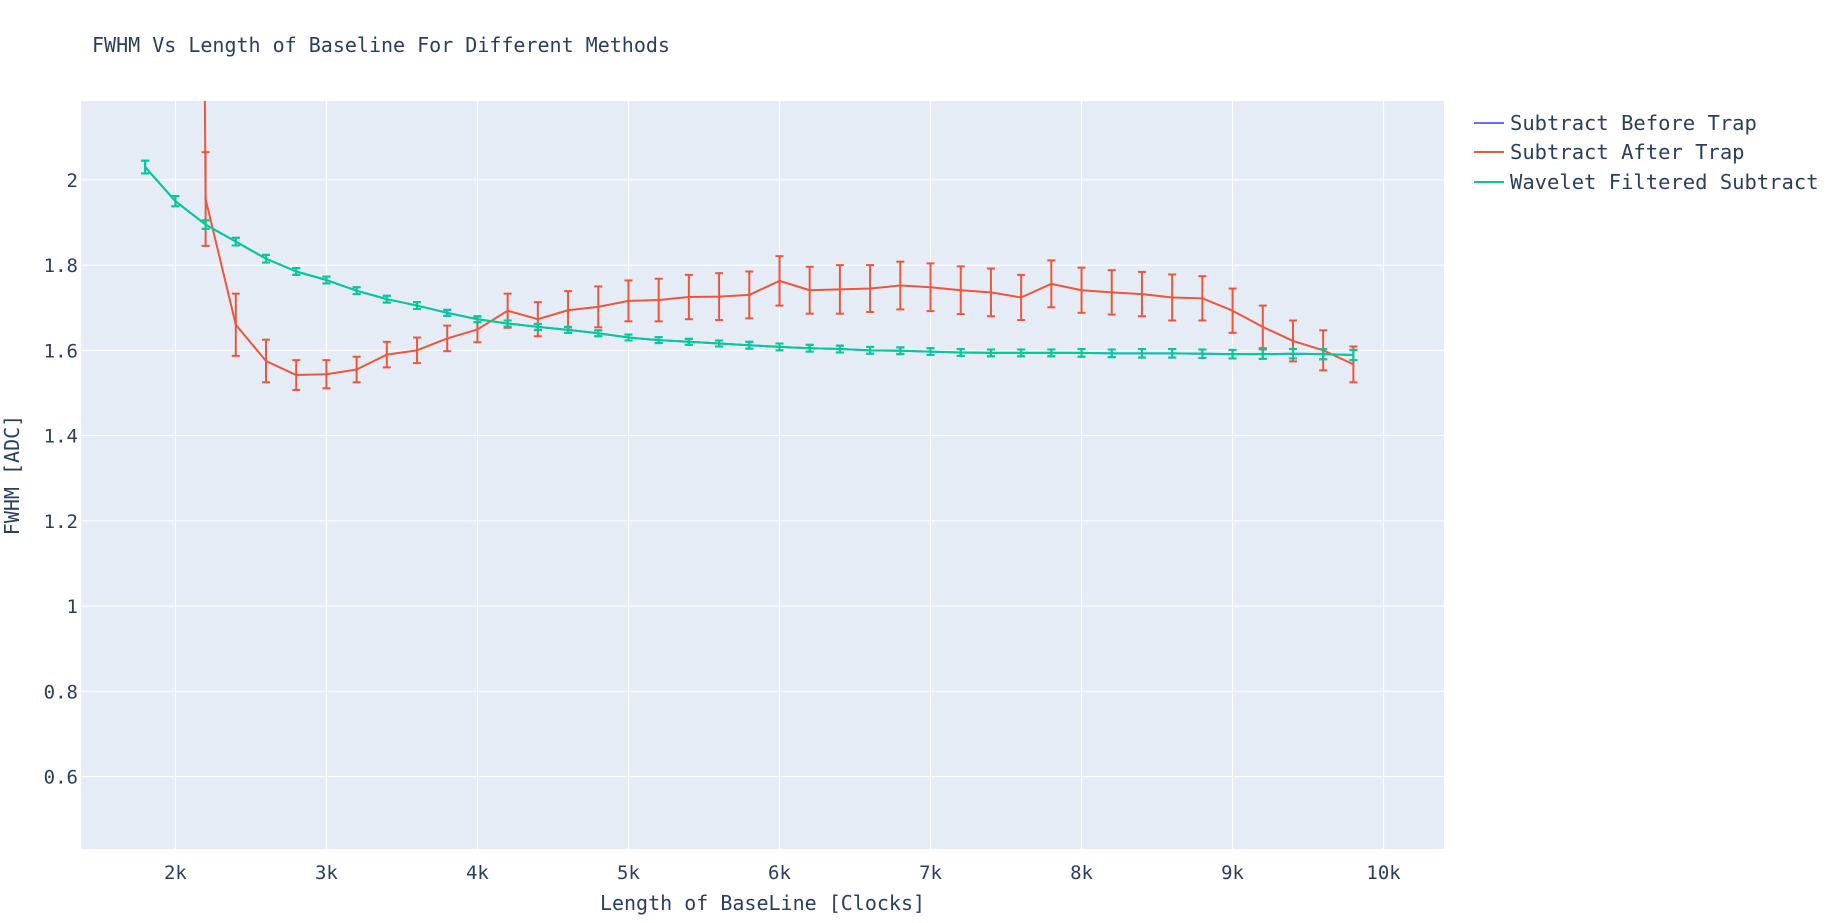  I want to click on legend-label: Subtract Before Trap, so click(1633, 122).